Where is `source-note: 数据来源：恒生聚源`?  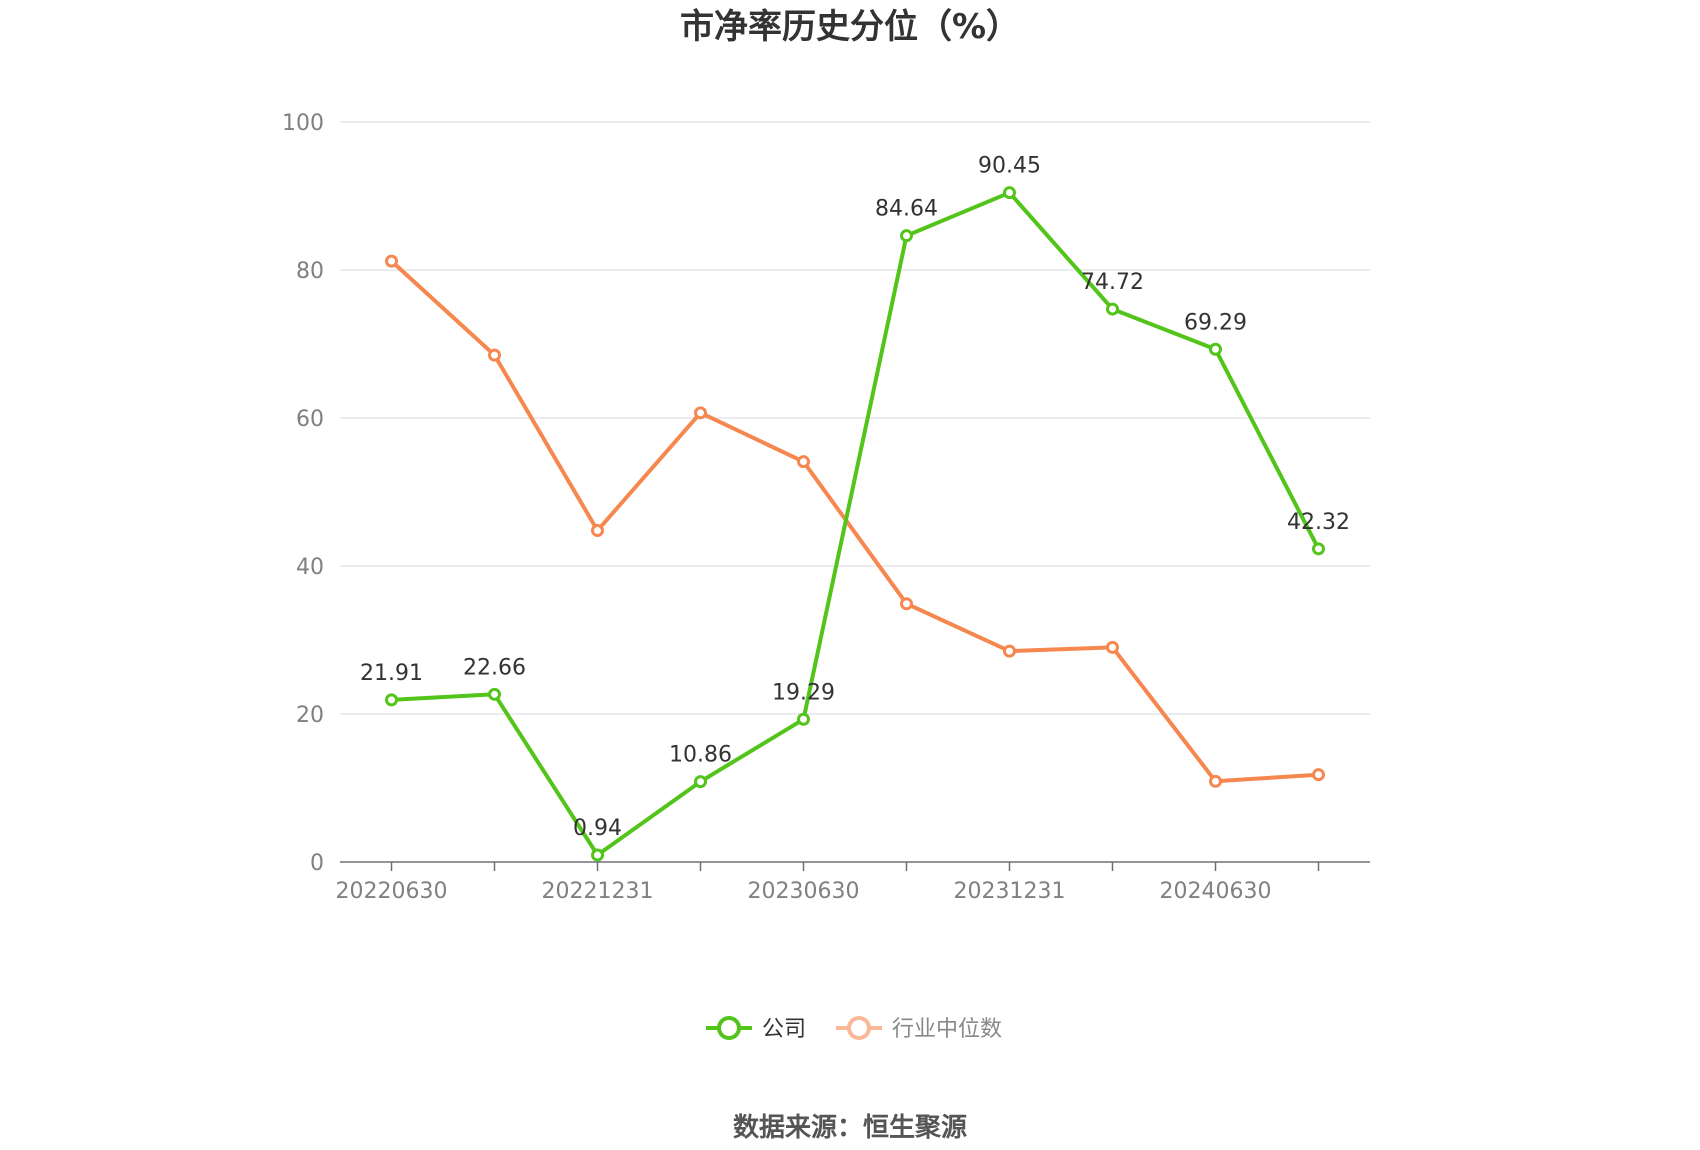 source-note: 数据来源：恒生聚源 is located at coordinates (850, 1128).